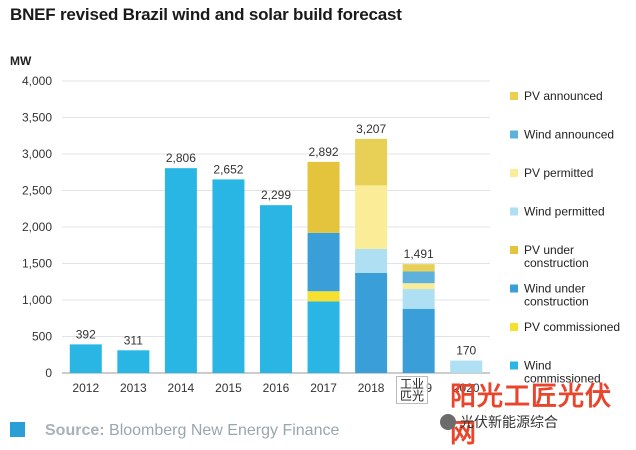  What do you see at coordinates (42, 337) in the screenshot?
I see `y-tick-label: 500` at bounding box center [42, 337].